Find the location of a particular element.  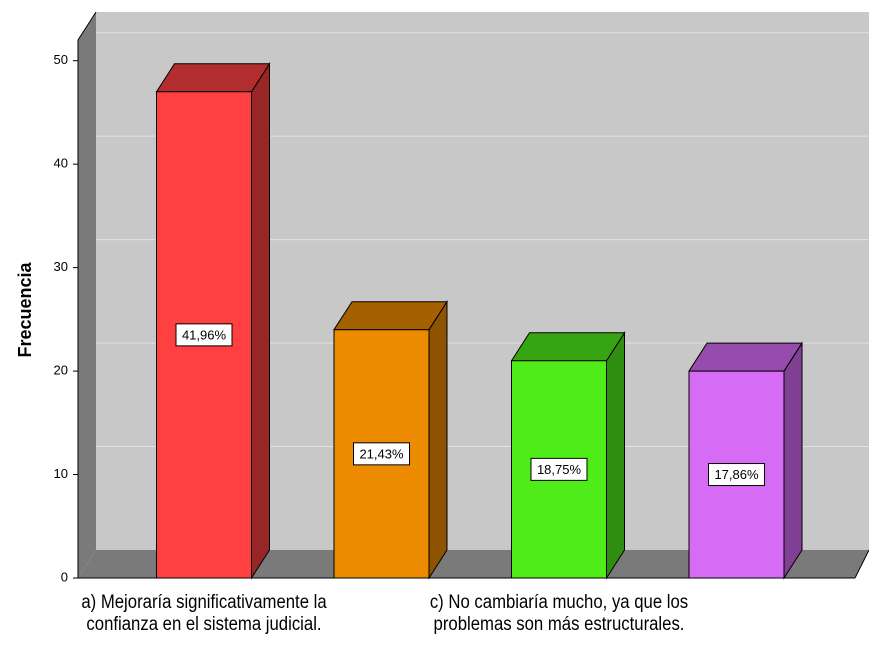

y-tick-label: 50 is located at coordinates (61, 59).